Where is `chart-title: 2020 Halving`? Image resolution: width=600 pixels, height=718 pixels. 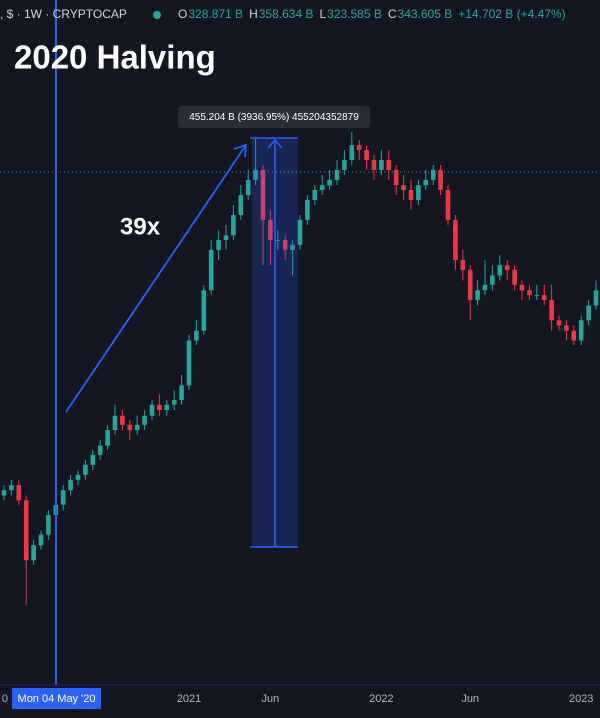
chart-title: 2020 Halving is located at coordinates (115, 57).